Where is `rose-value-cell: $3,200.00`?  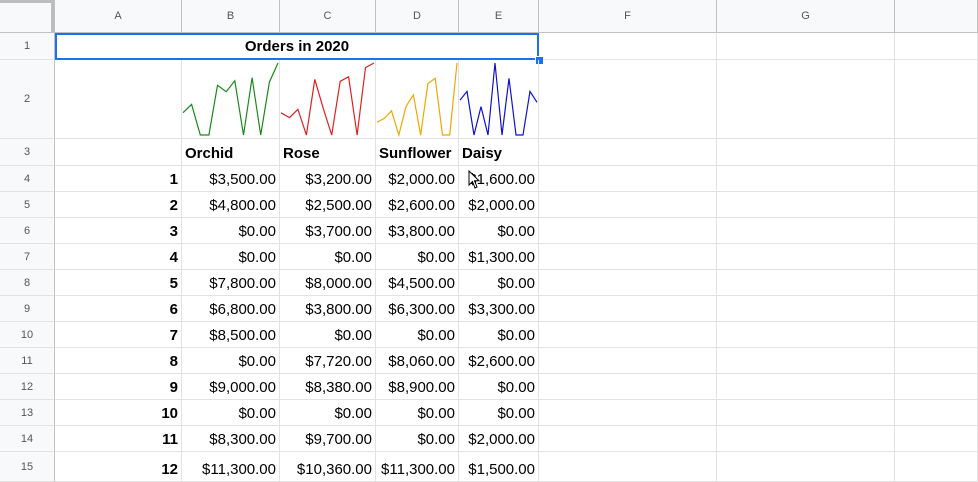
rose-value-cell: $3,200.00 is located at coordinates (328, 179).